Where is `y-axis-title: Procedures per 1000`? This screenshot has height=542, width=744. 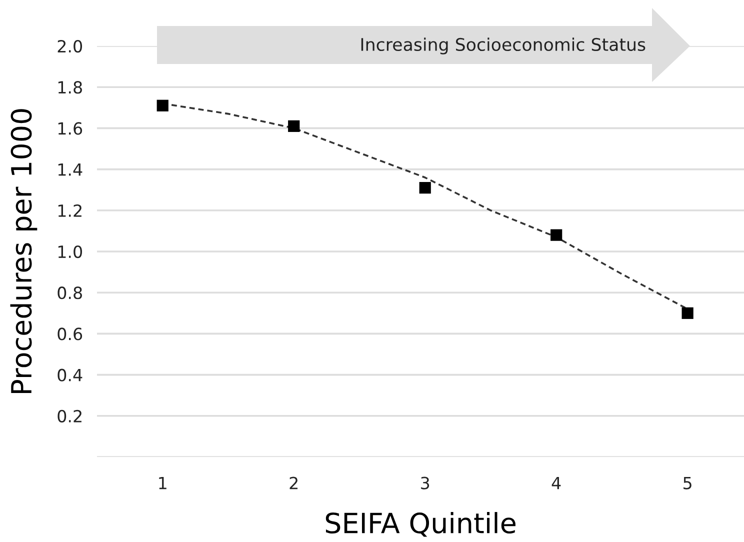
y-axis-title: Procedures per 1000 is located at coordinates (24, 251).